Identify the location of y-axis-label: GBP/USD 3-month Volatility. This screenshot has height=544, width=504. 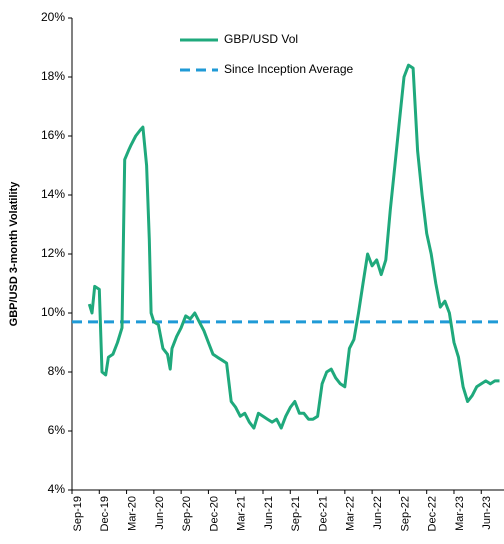
(14, 254).